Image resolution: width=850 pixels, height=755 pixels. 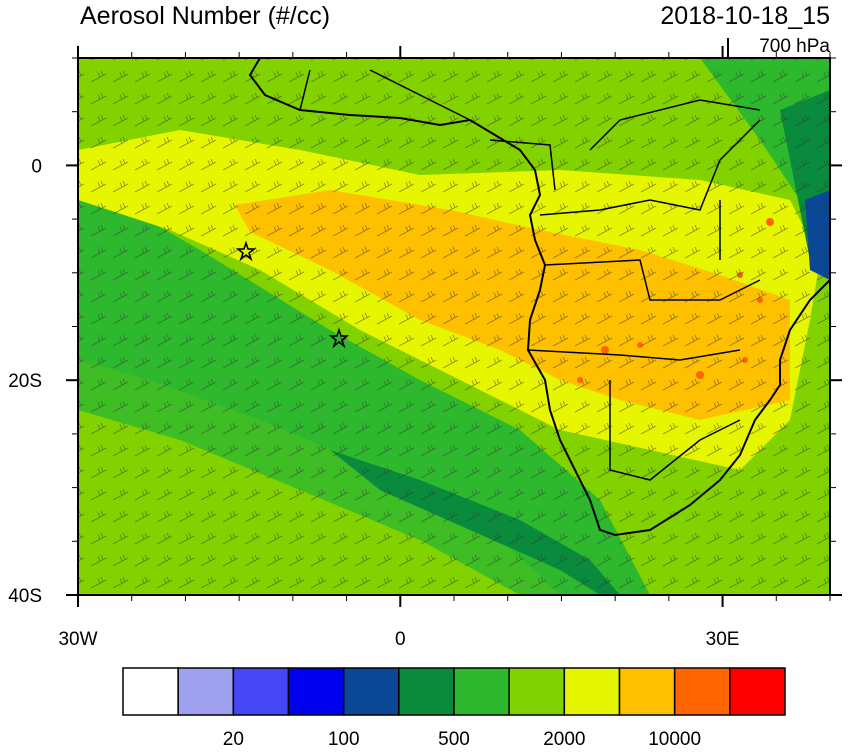 I want to click on colorbar-label: 2000, so click(x=564, y=739).